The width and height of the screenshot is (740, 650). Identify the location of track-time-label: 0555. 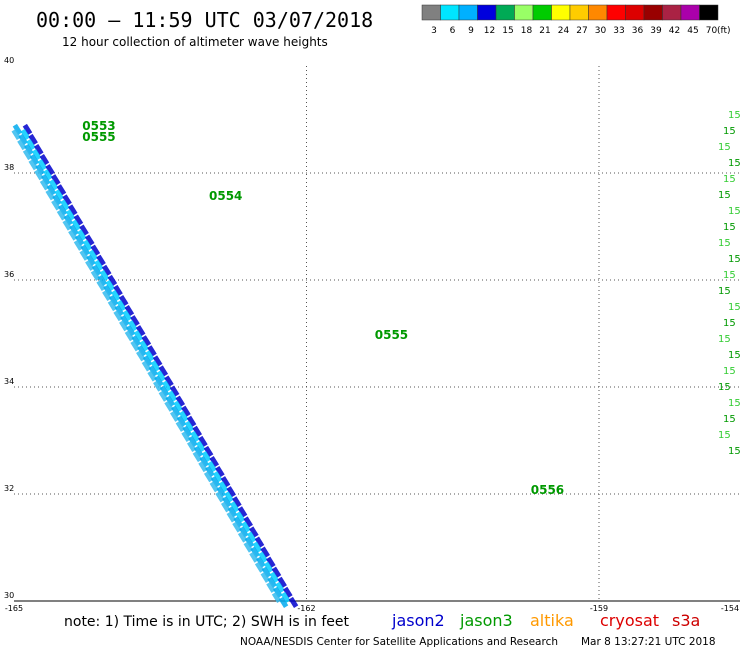
(98, 137).